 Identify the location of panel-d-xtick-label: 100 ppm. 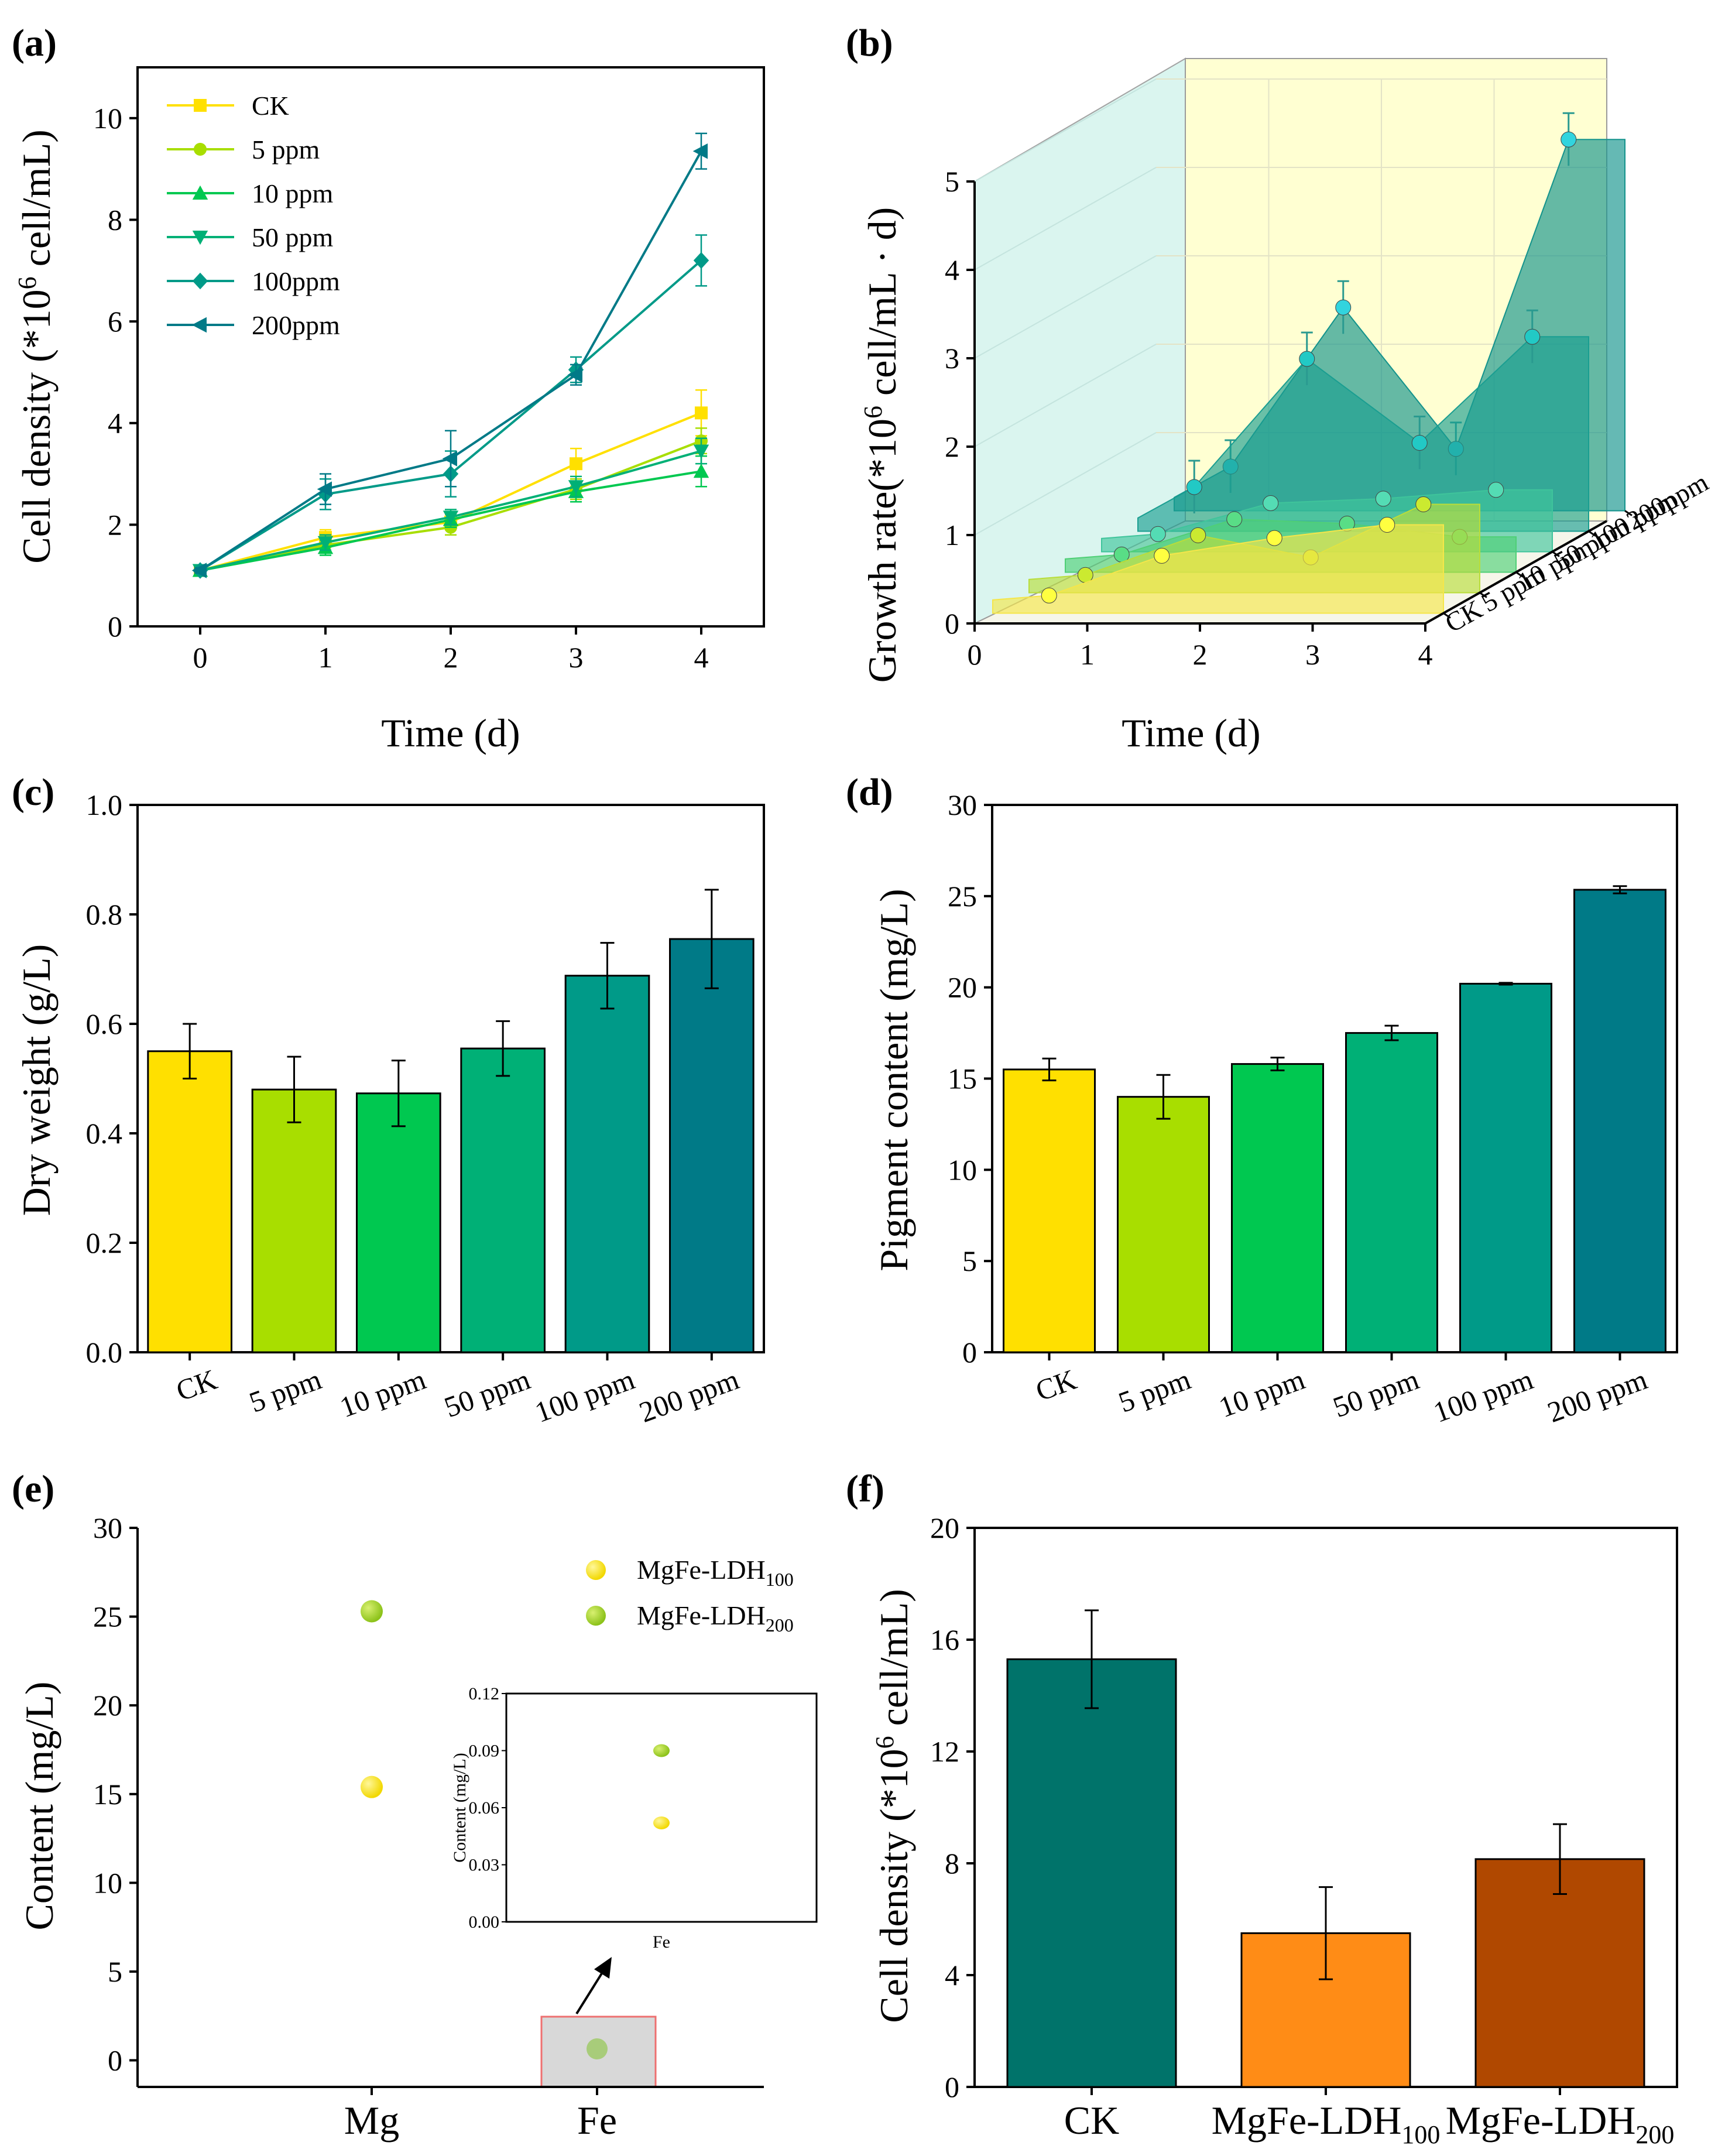
(1483, 1396).